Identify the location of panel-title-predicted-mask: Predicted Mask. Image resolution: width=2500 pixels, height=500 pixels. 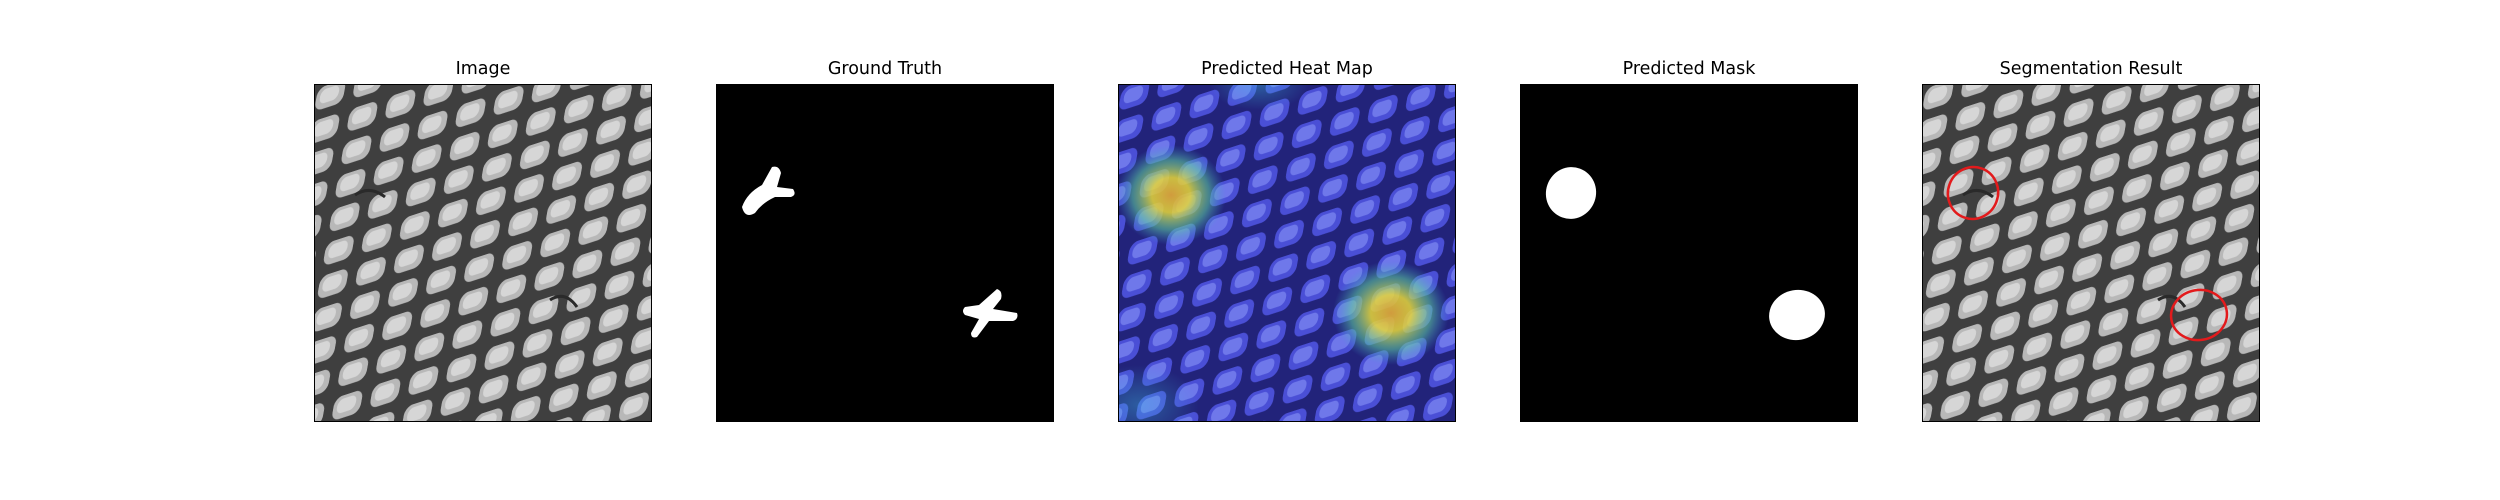
(1689, 69).